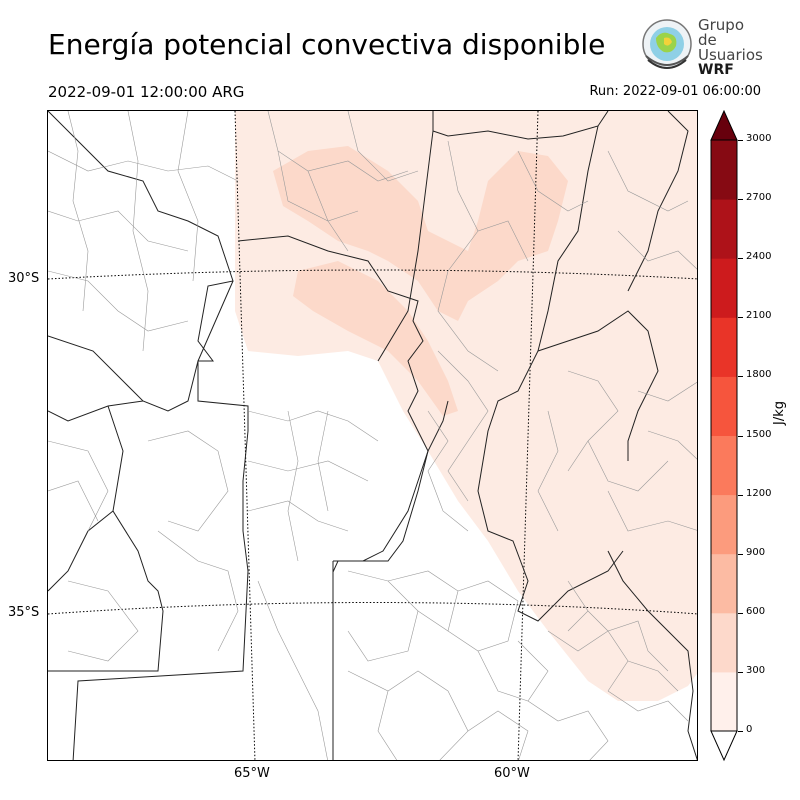  Describe the element at coordinates (724, 746) in the screenshot. I see `colorbar-under-arrow` at that location.